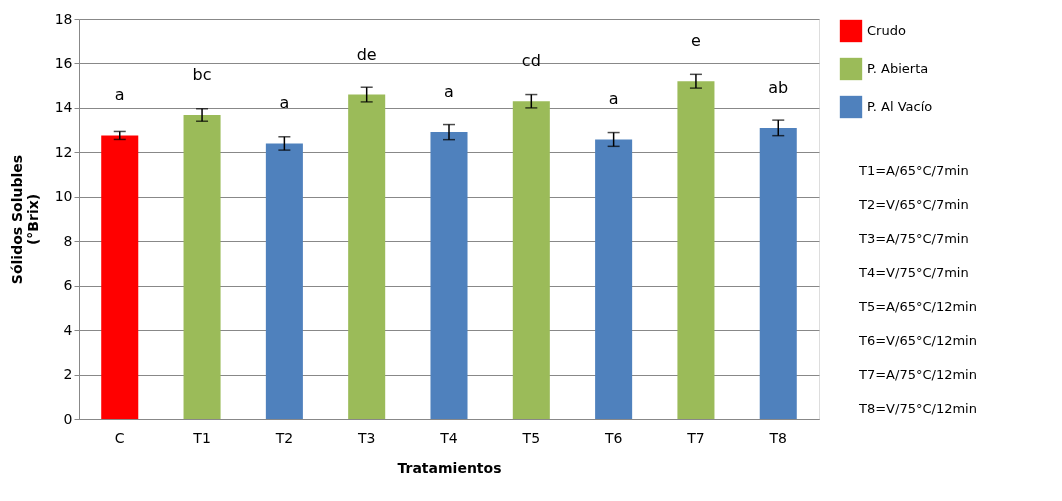 This screenshot has height=501, width=1062. What do you see at coordinates (531, 61) in the screenshot?
I see `annotation: cd` at bounding box center [531, 61].